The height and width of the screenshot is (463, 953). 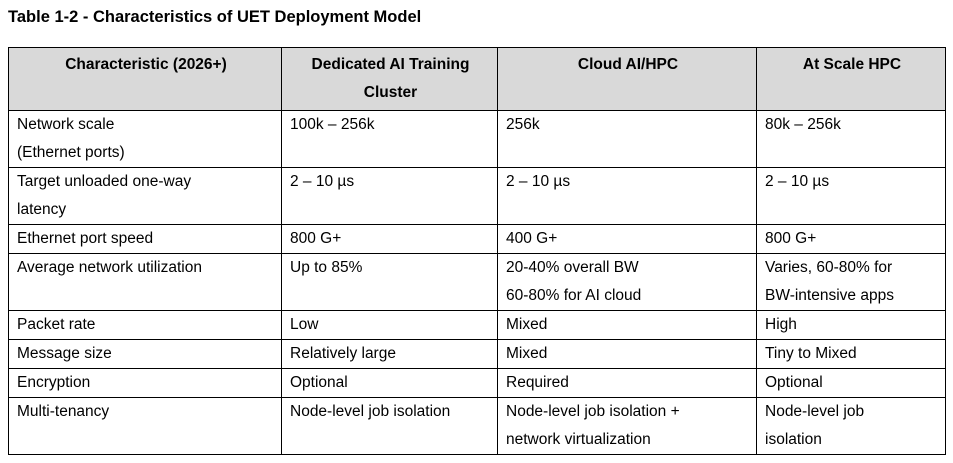 What do you see at coordinates (627, 383) in the screenshot?
I see `table-cell: Required` at bounding box center [627, 383].